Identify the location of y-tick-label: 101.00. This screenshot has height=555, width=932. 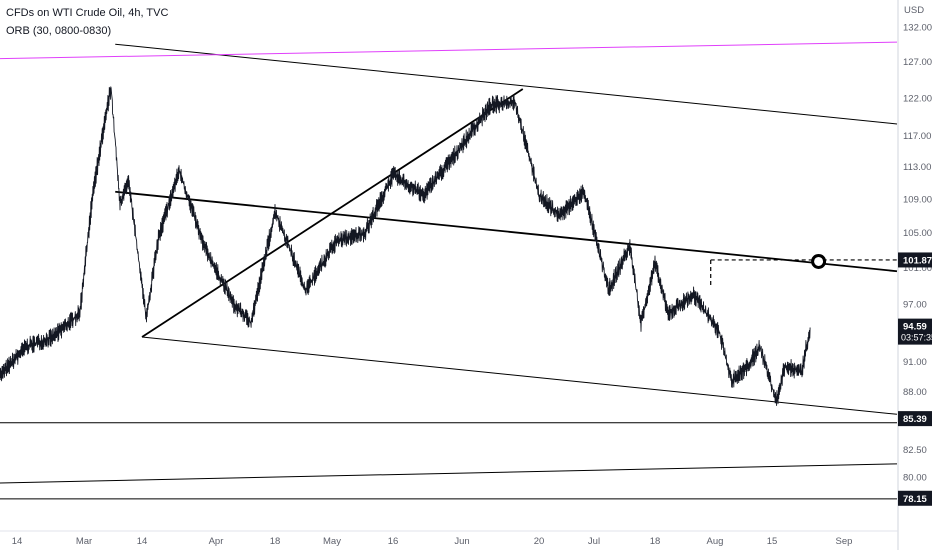
(917, 268).